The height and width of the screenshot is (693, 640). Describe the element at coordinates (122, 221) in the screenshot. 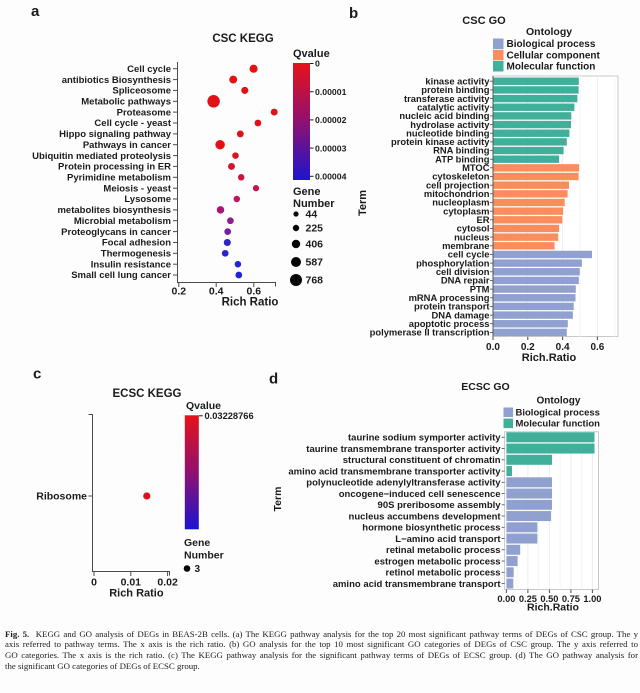

I see `svg-text: Microbial metabolism` at that location.